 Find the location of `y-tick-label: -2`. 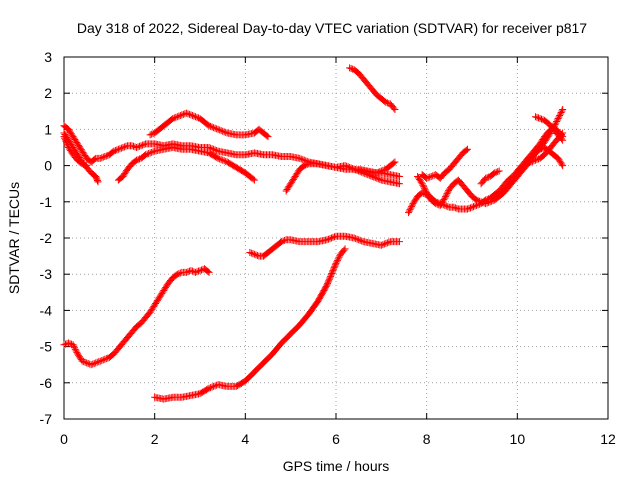

y-tick-label: -2 is located at coordinates (46, 238).